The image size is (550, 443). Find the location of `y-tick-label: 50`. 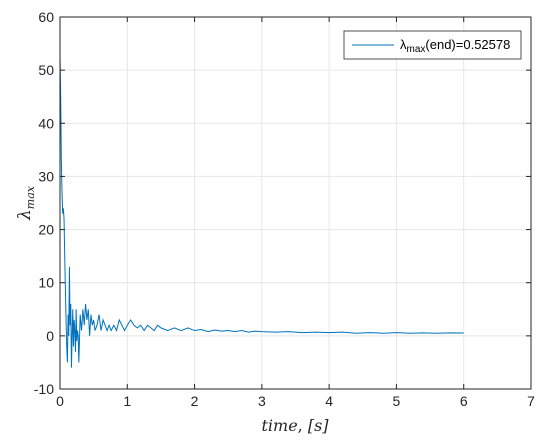

y-tick-label: 50 is located at coordinates (46, 70).